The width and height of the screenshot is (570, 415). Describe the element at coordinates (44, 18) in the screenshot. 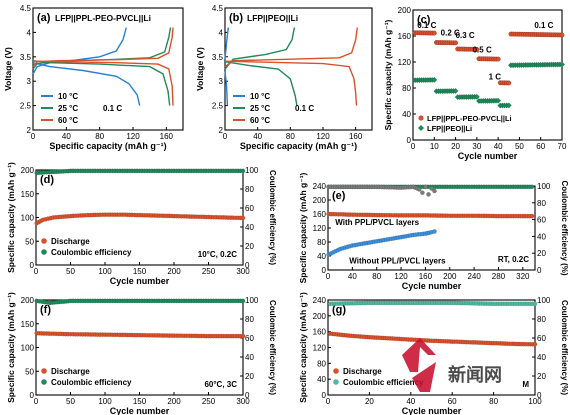

I see `panel-letter: (a)` at that location.